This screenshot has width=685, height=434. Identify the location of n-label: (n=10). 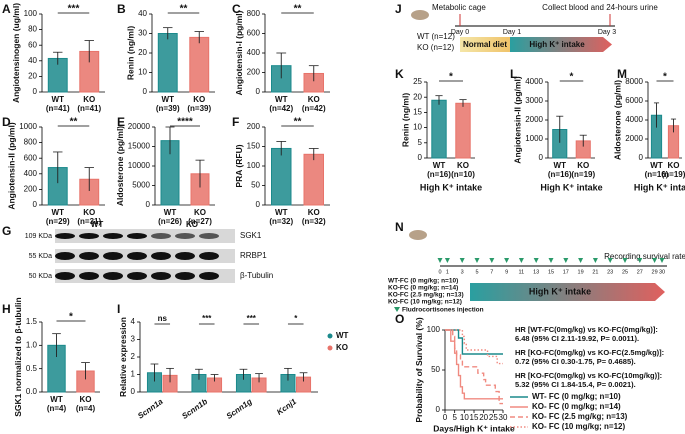
(463, 174).